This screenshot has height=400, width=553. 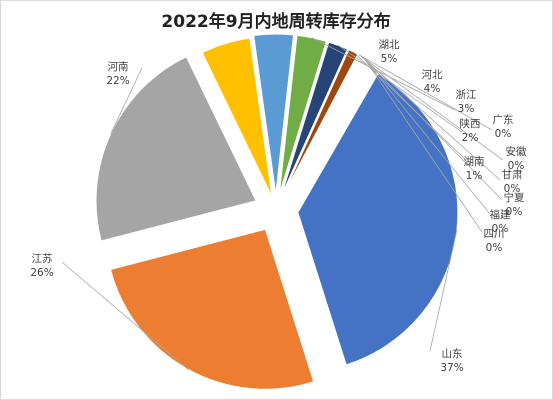 What do you see at coordinates (275, 21) in the screenshot?
I see `chart-title: 2022年9月内地周转库存分布` at bounding box center [275, 21].